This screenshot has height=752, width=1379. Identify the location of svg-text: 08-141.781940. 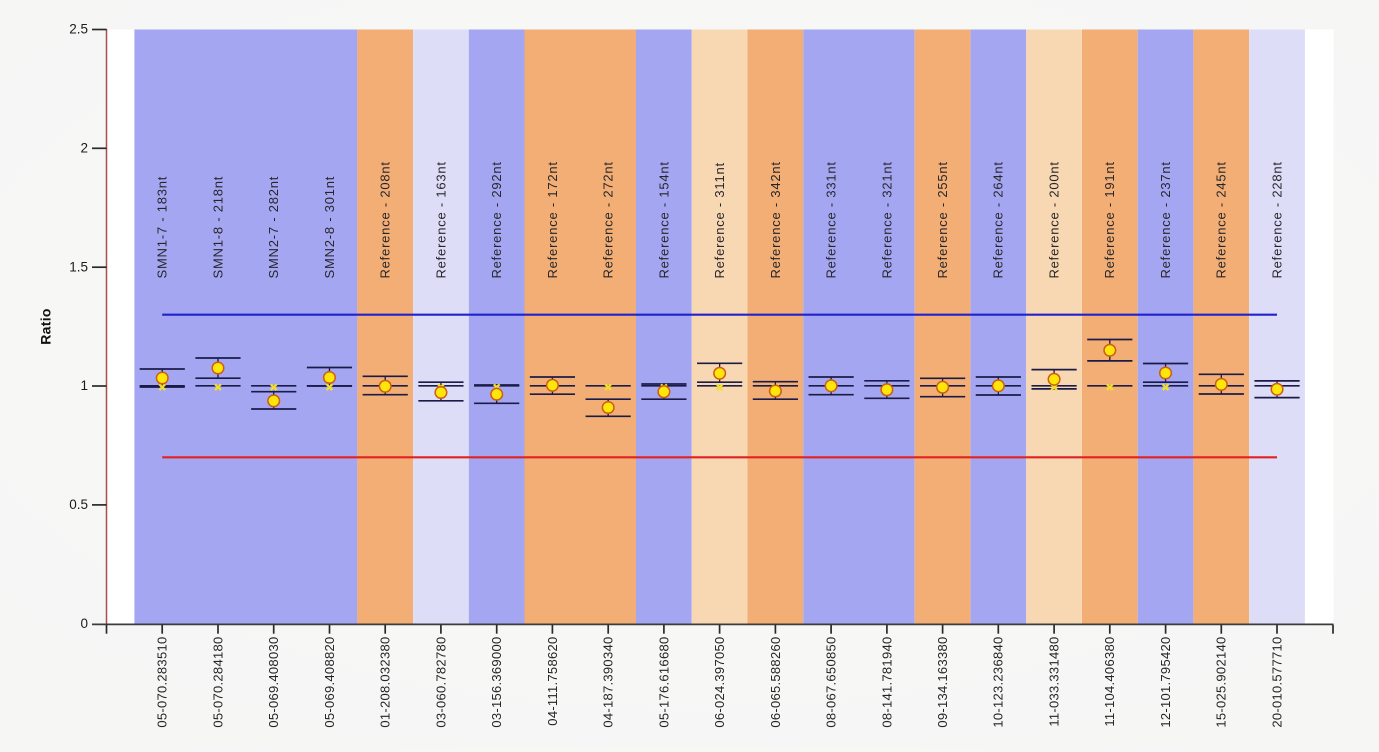
(886, 682).